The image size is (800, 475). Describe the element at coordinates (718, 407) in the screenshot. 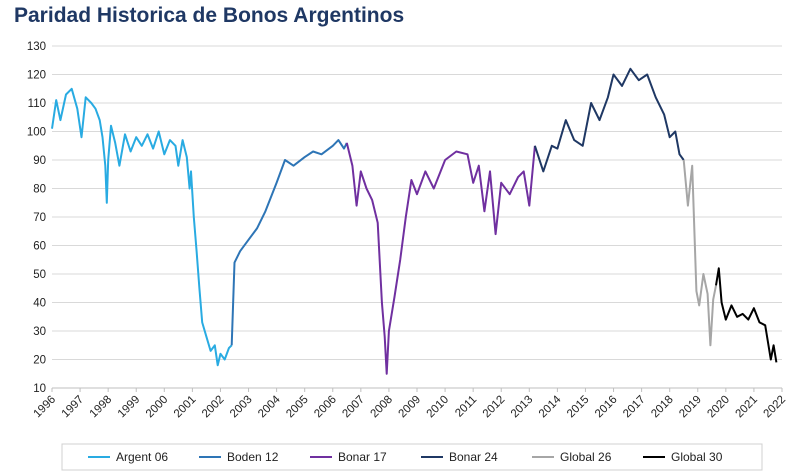

I see `x-tick-label: 2020` at that location.